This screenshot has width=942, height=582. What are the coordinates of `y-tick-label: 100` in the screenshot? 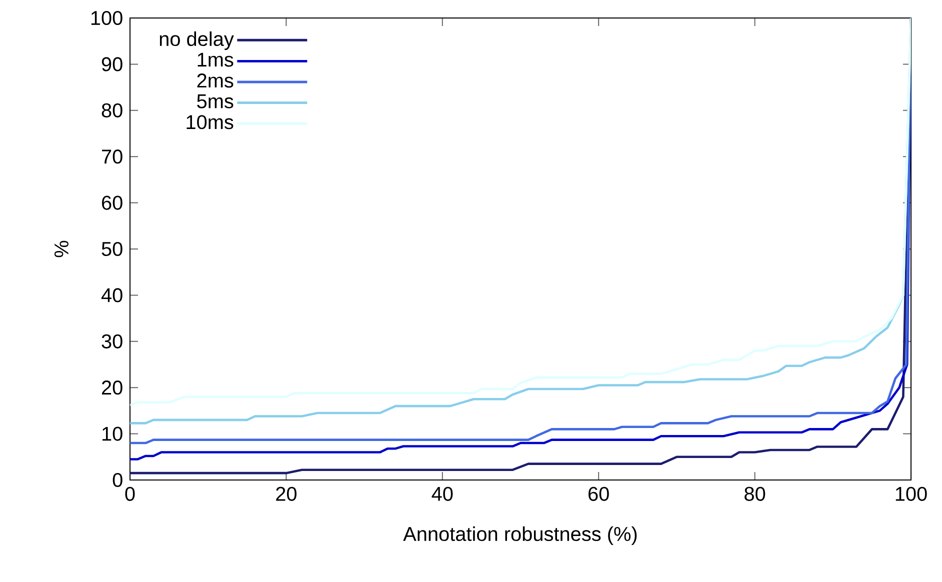 It's located at (106, 18).